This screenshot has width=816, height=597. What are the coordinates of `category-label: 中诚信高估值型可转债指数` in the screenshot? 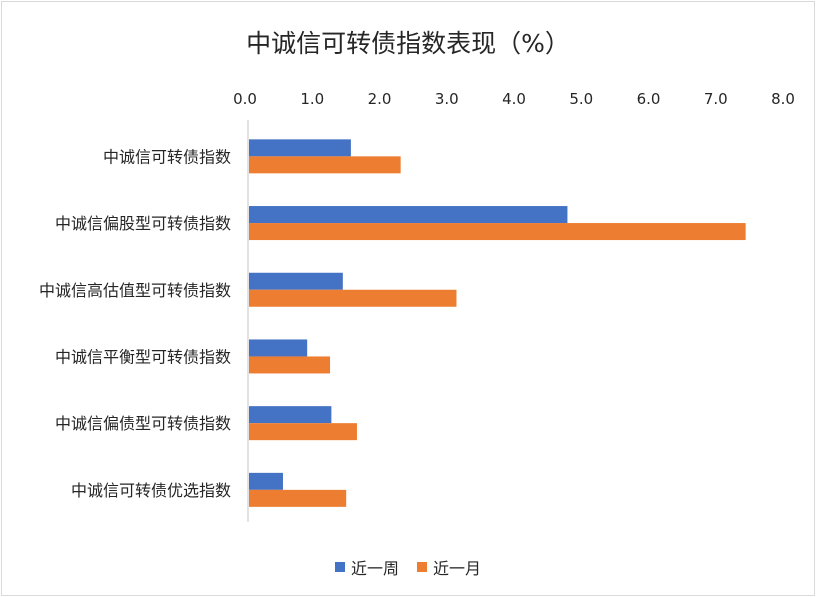 It's located at (135, 290).